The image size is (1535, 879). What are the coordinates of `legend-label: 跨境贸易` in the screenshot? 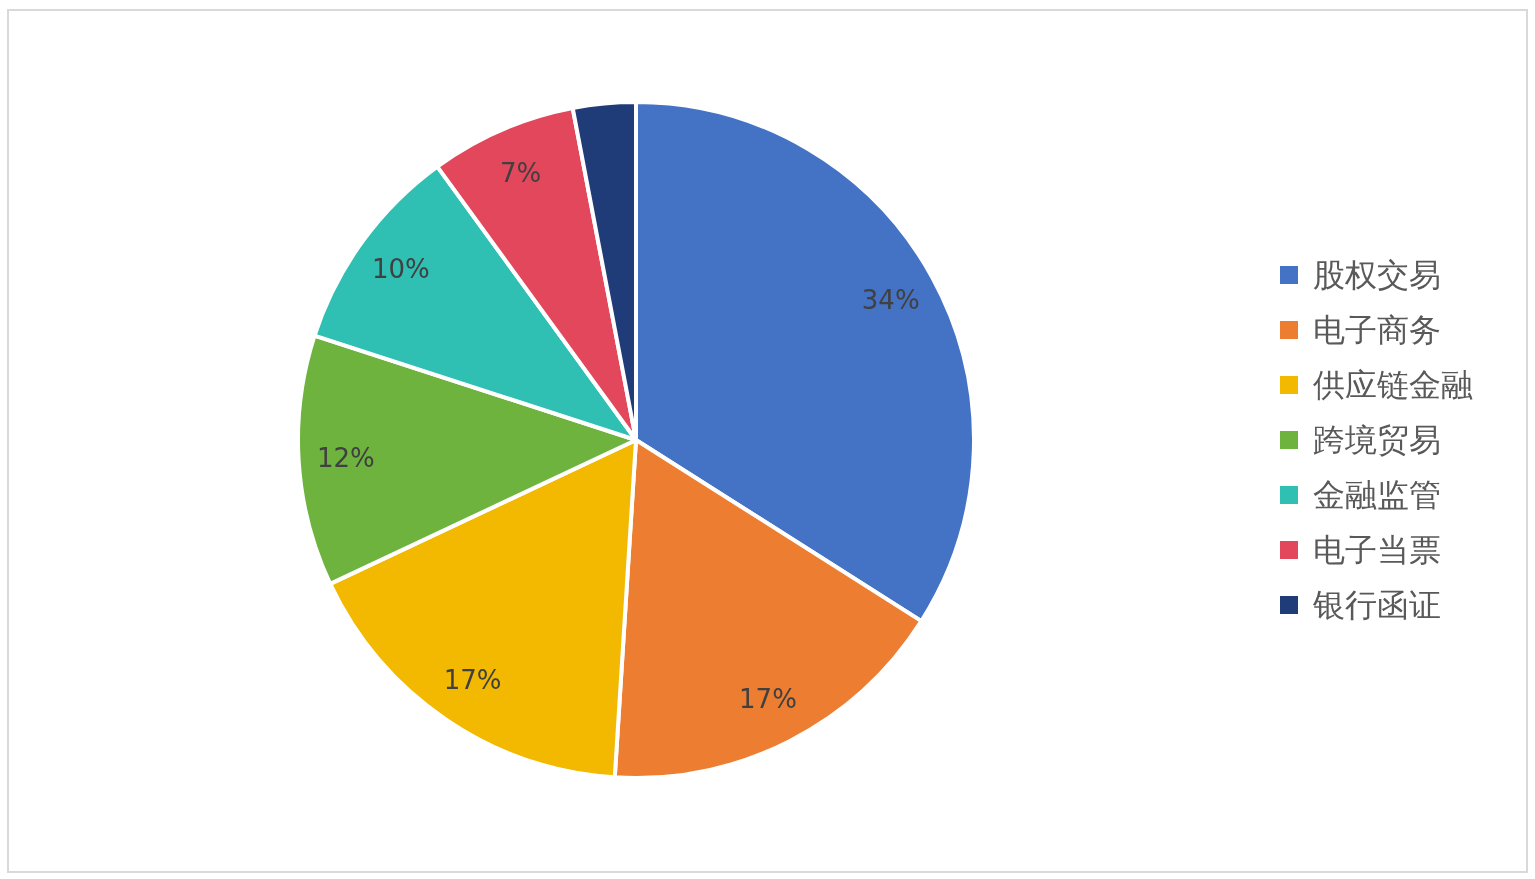 It's located at (1377, 440).